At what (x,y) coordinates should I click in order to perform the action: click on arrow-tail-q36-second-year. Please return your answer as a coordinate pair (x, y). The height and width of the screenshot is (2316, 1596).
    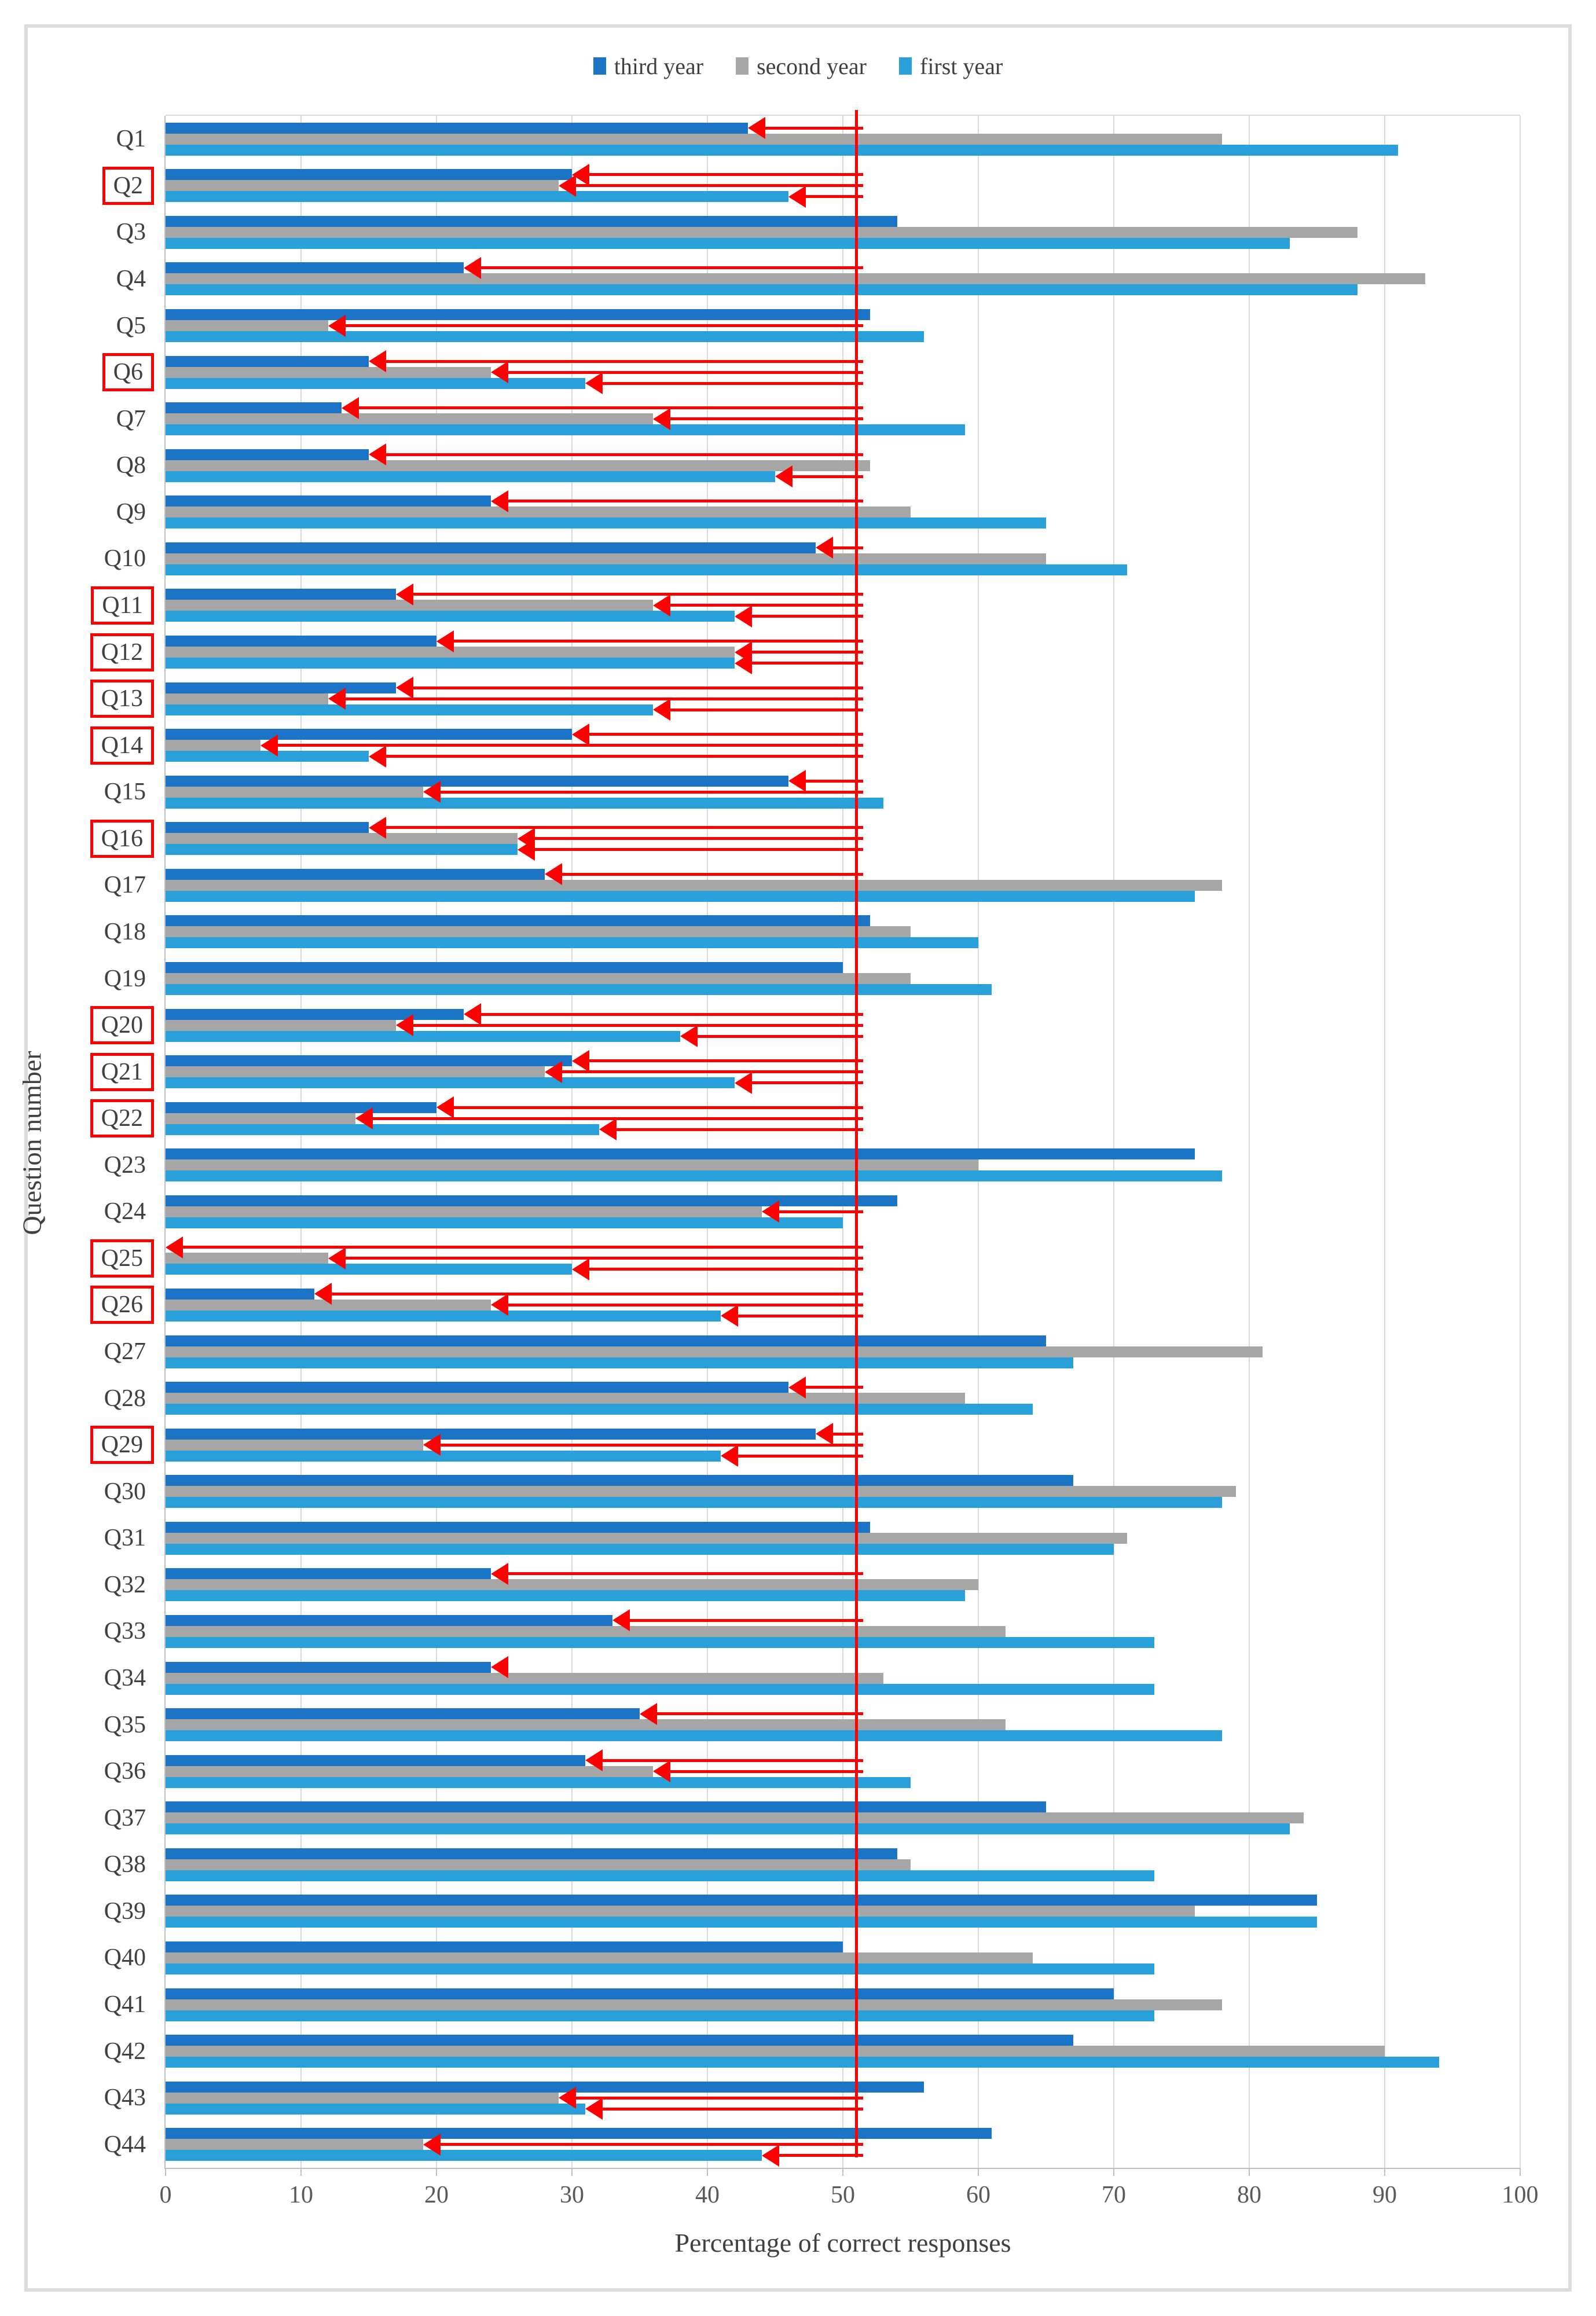
    Looking at the image, I should click on (765, 1771).